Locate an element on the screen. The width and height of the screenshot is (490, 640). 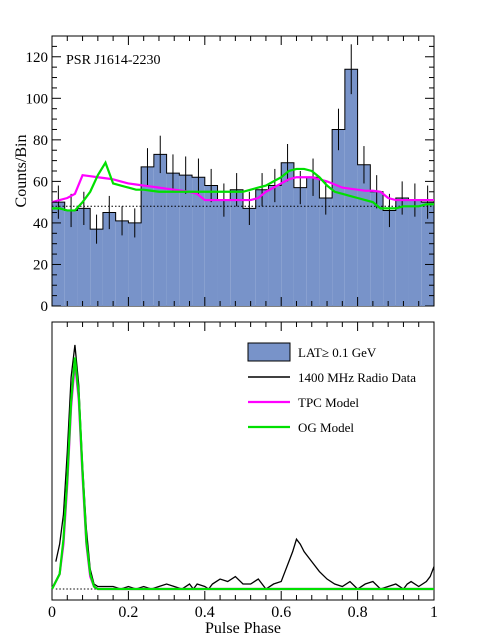
legend-label: TPC Model is located at coordinates (328, 402).